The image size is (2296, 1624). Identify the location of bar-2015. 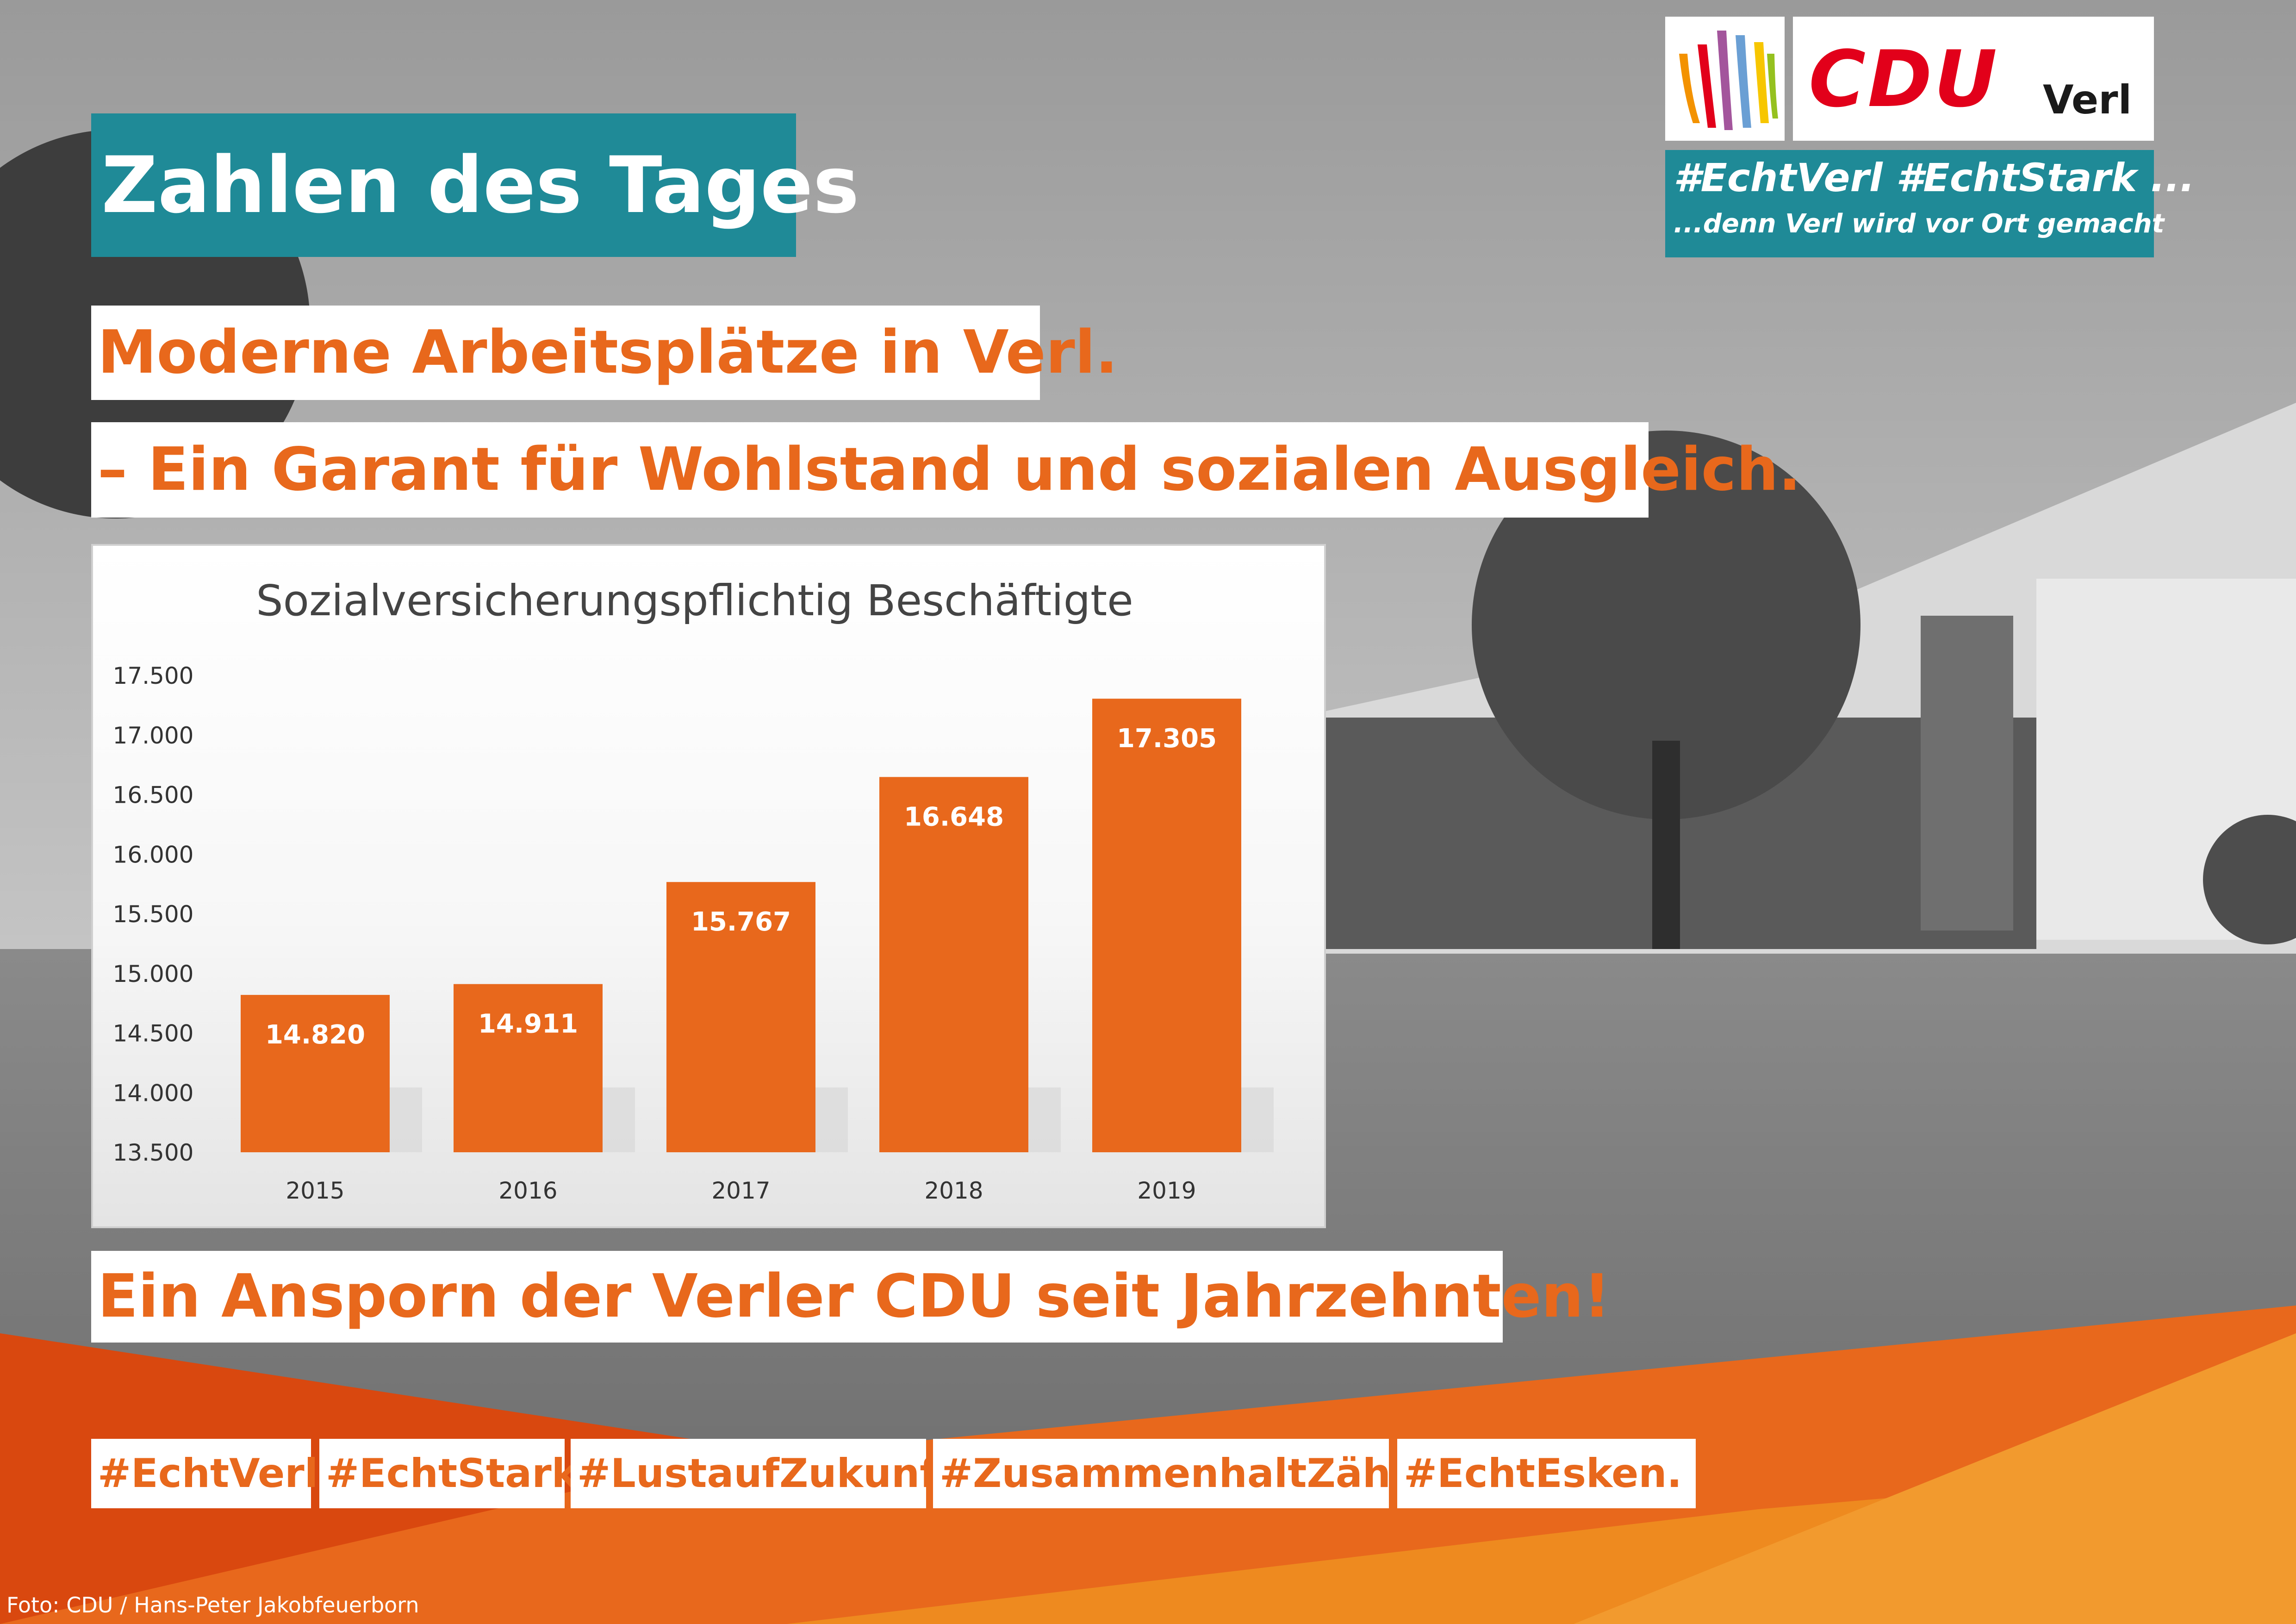
(315, 1073).